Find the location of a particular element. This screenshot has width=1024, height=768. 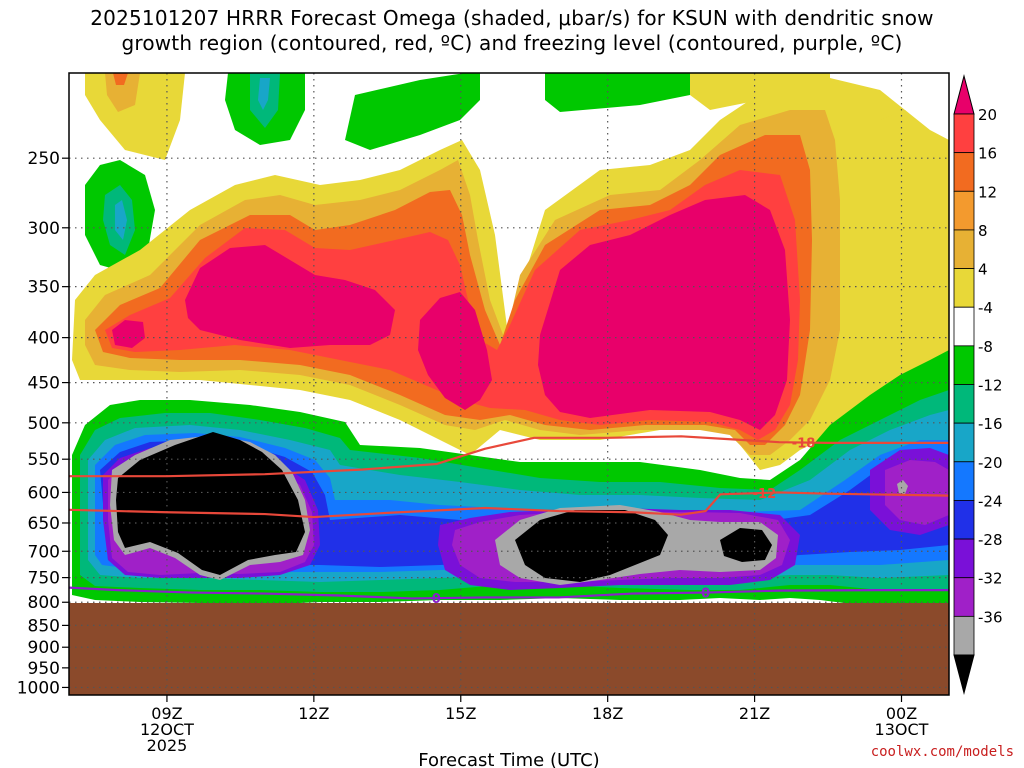

y-tick-label: 950 is located at coordinates (44, 669).